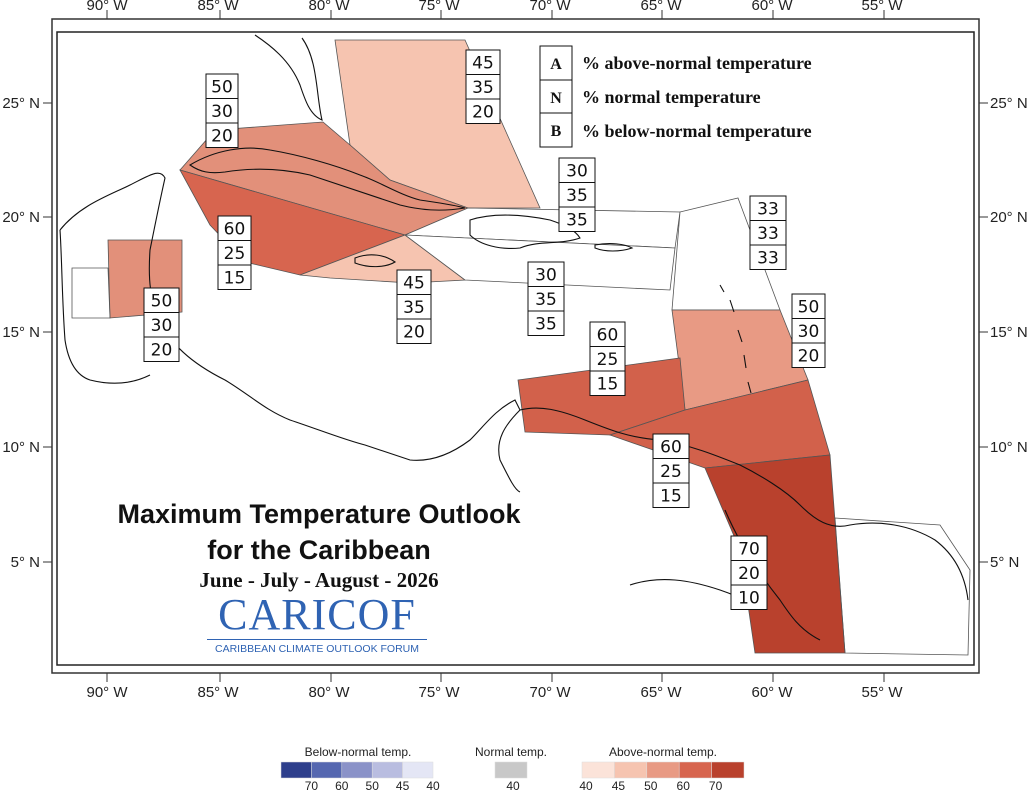 Image resolution: width=1030 pixels, height=791 pixels. Describe the element at coordinates (768, 259) in the screenshot. I see `stack-value-below: 33` at that location.